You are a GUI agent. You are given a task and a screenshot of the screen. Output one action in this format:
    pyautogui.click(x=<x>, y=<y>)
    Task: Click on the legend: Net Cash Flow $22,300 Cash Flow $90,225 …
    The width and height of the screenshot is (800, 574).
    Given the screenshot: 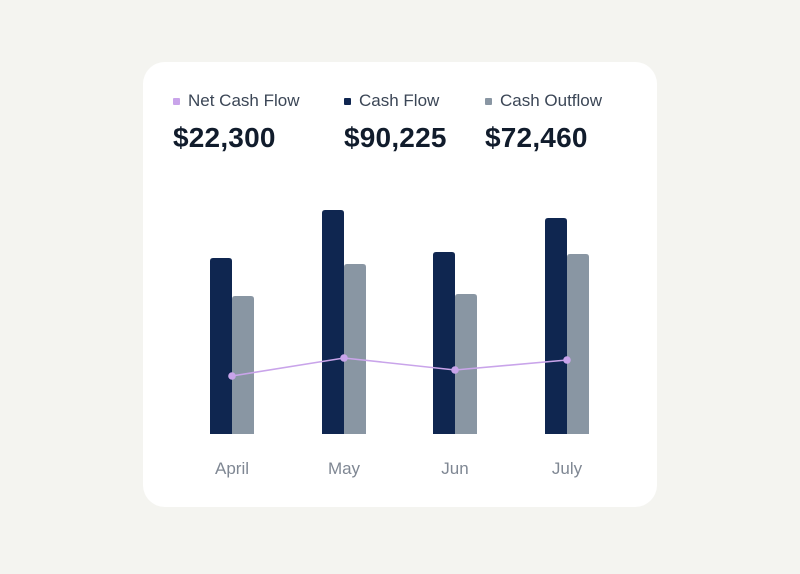 What is the action you would take?
    pyautogui.click(x=400, y=123)
    